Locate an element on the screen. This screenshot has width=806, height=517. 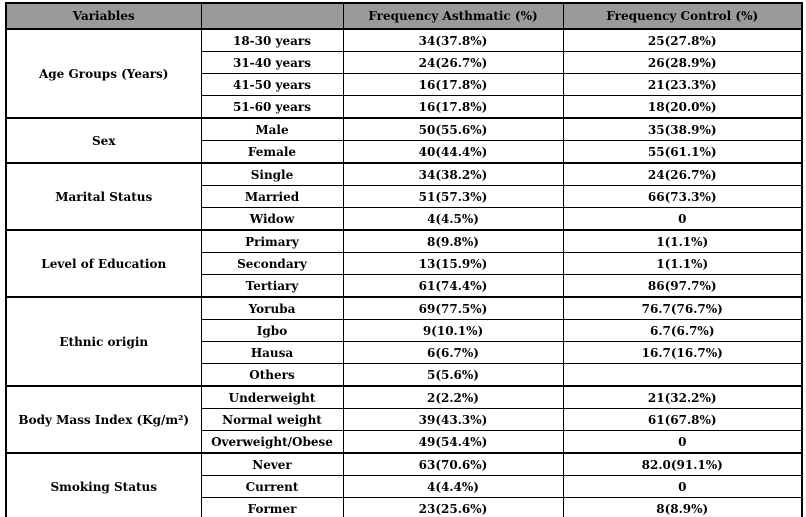
table-row: Smoking Status Never 63(70.6%) 82.0(91.1%) is located at coordinates (404, 484).